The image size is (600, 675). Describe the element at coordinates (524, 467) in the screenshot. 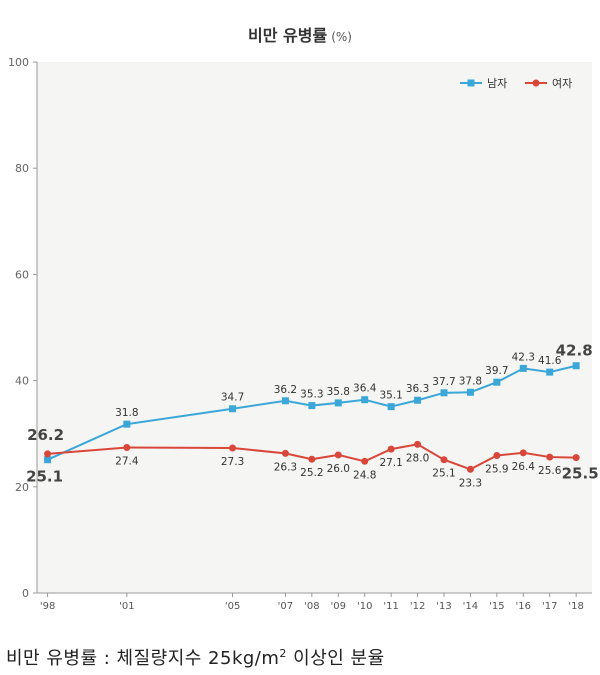

I see `data-label-female: 26.4` at that location.